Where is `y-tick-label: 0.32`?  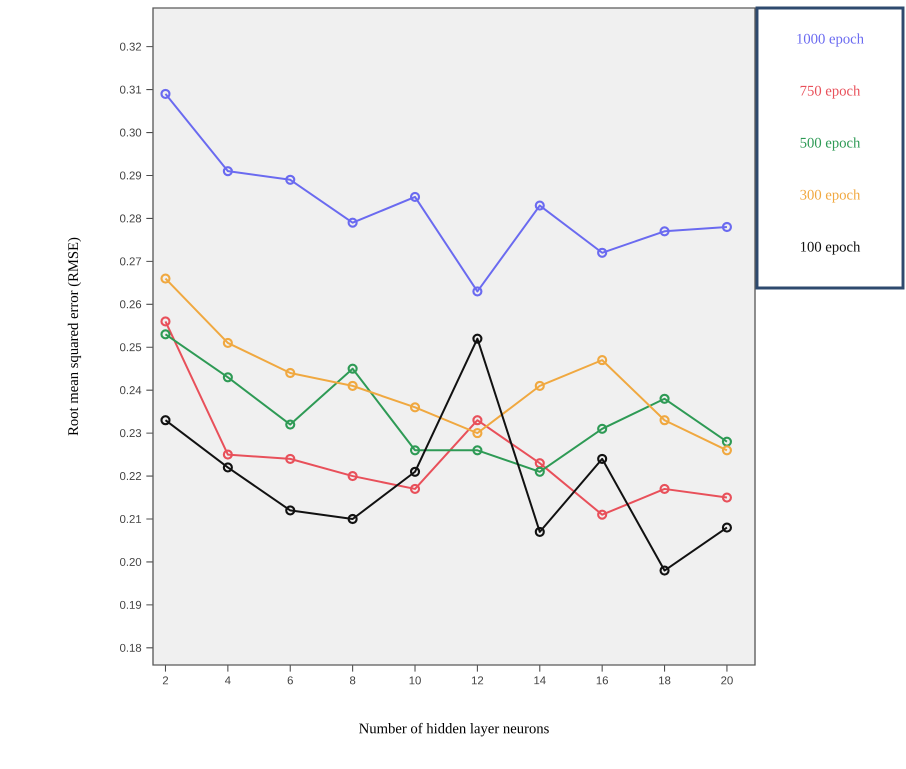
y-tick-label: 0.32 is located at coordinates (131, 46).